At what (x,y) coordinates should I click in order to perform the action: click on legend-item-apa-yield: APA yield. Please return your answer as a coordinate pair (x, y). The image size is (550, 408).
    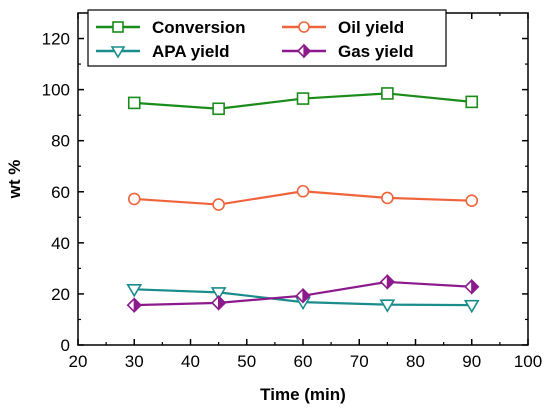
    Looking at the image, I should click on (162, 51).